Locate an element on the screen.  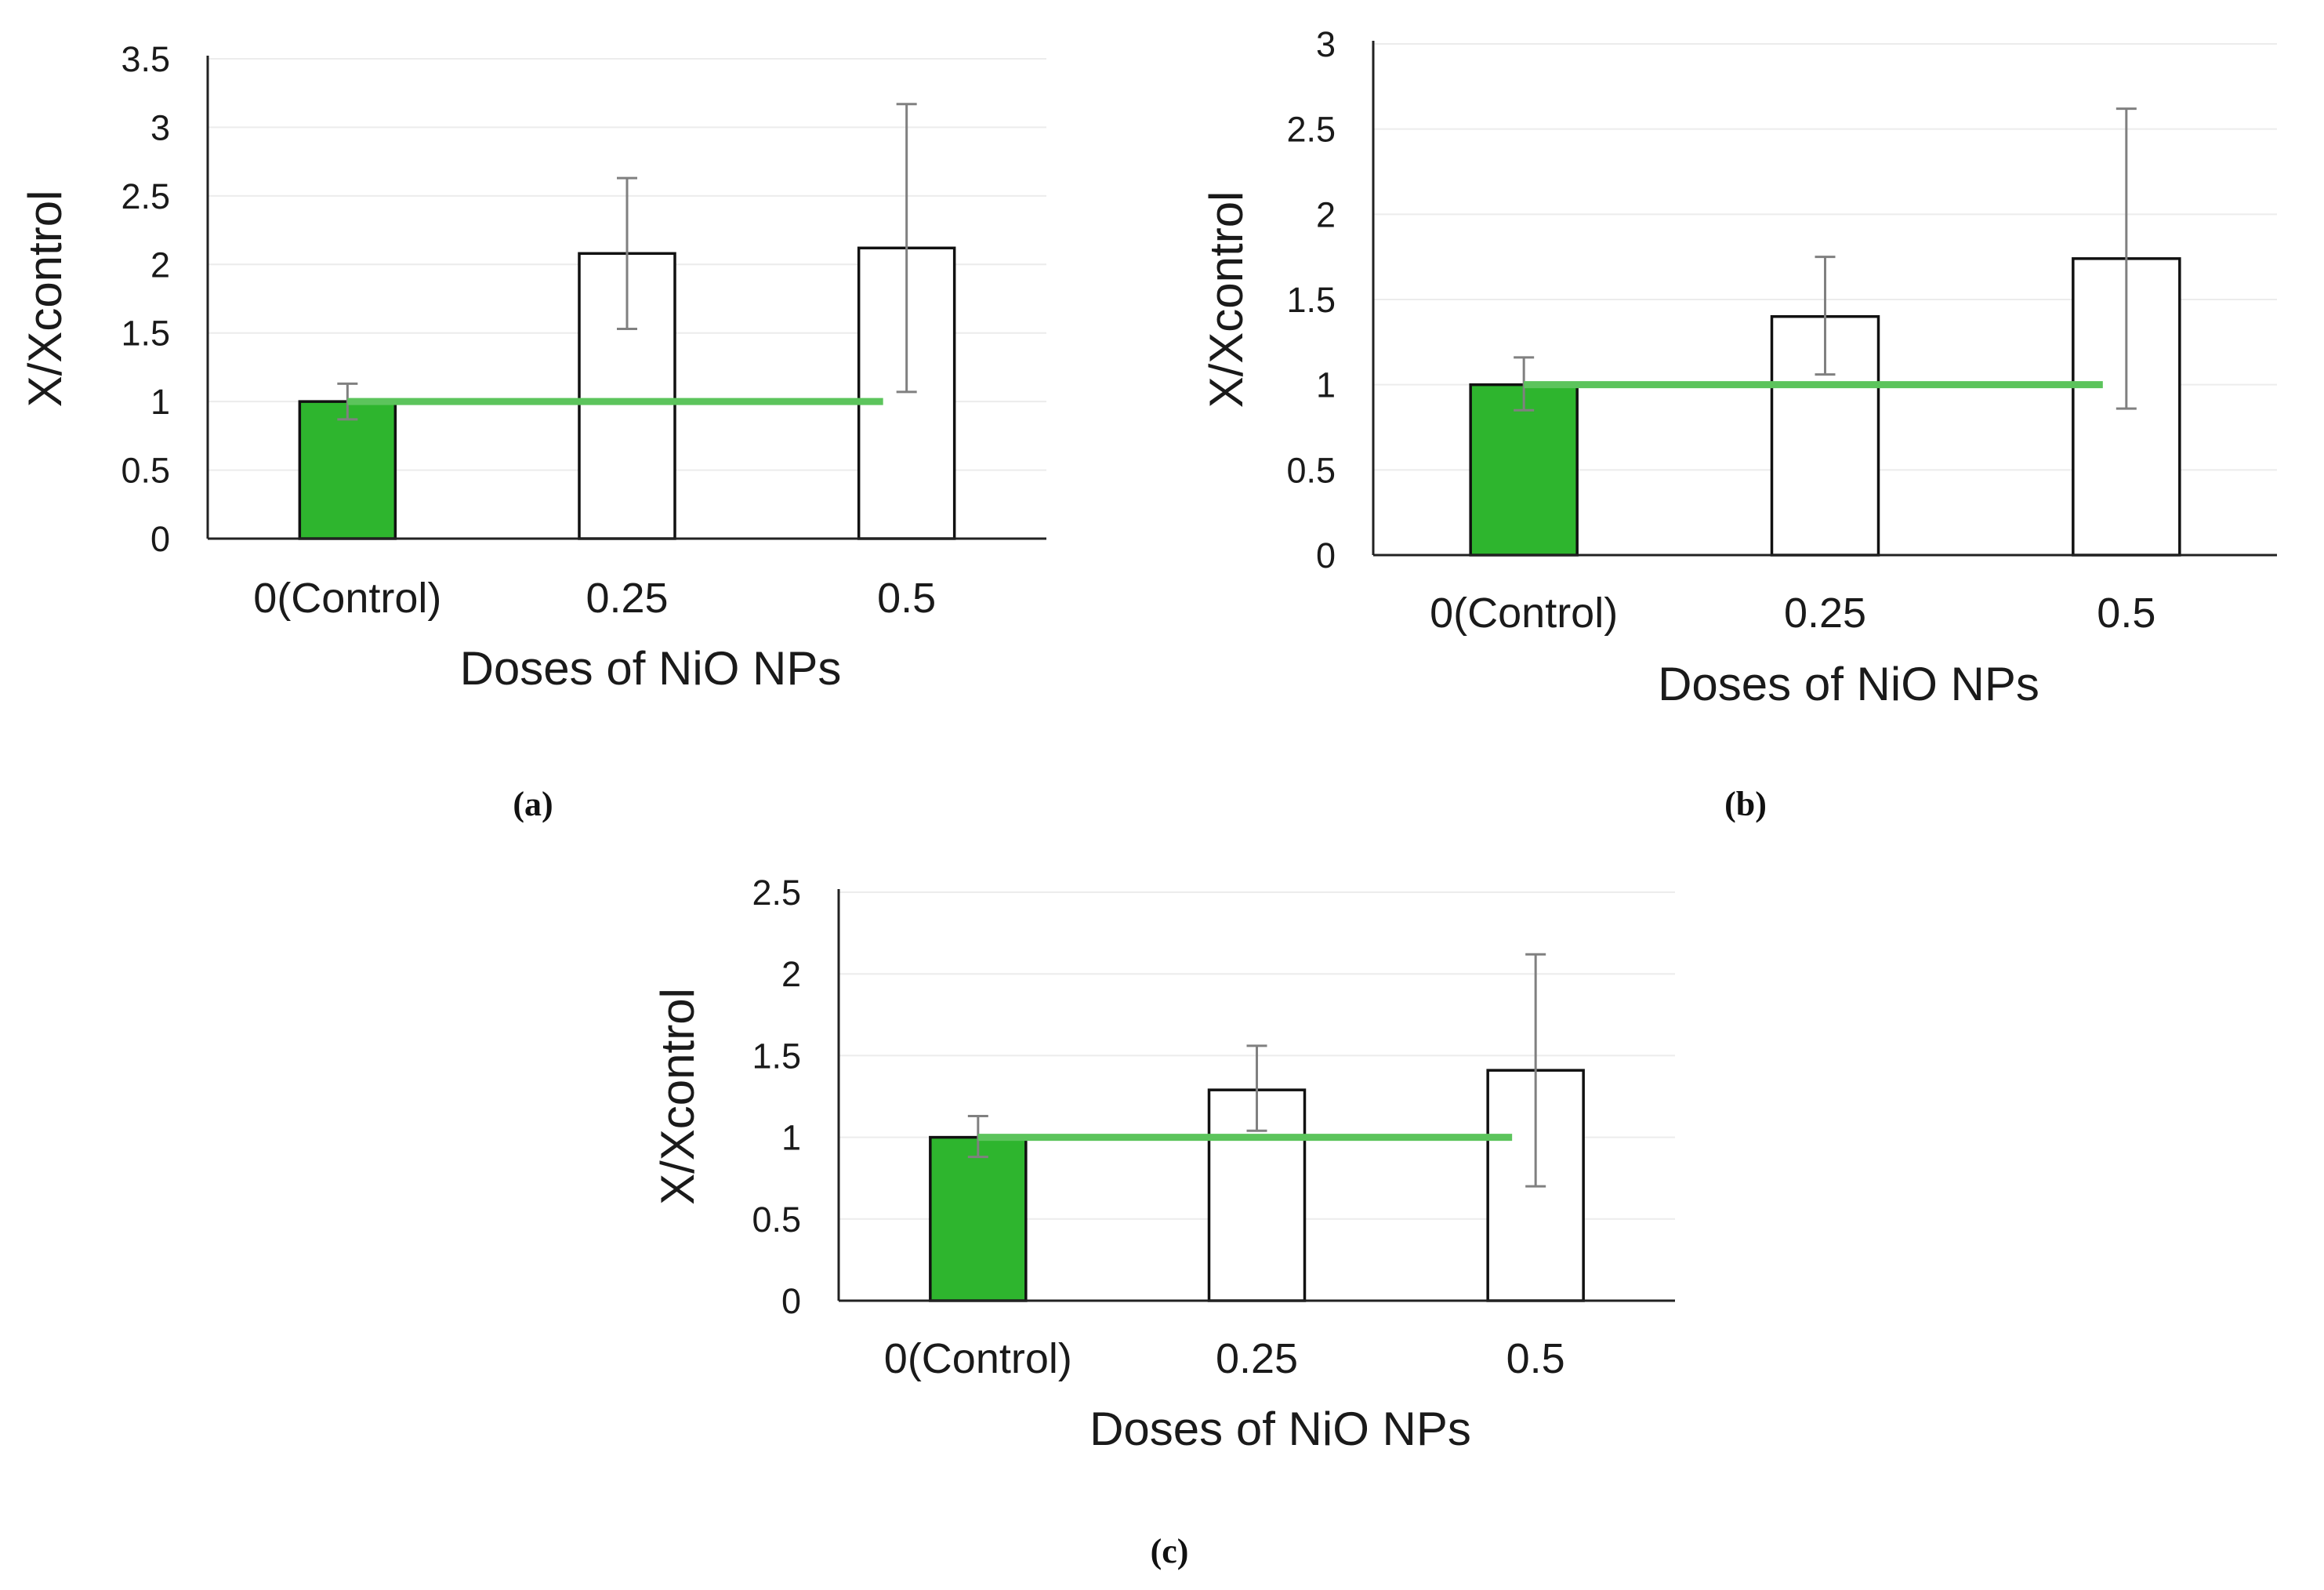
panel-label: (c) is located at coordinates (1170, 1551).